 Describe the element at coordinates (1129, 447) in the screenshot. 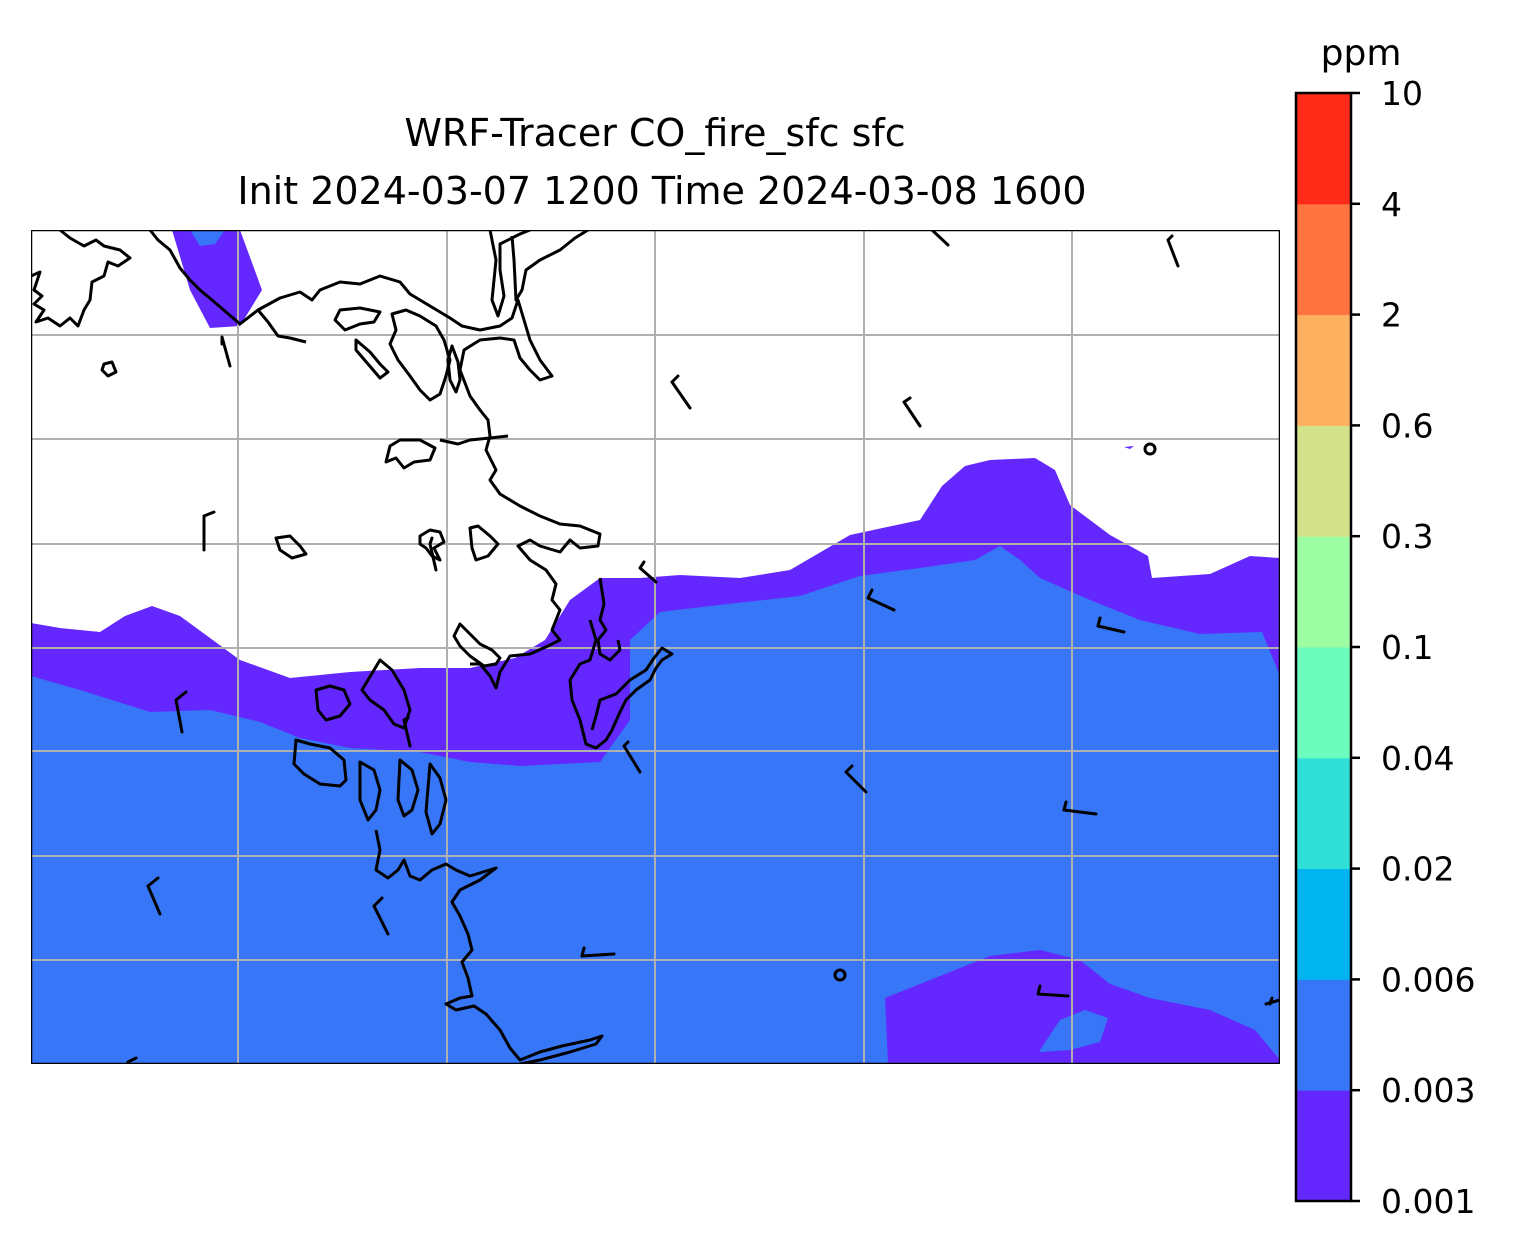

I see `concentration-speck` at that location.